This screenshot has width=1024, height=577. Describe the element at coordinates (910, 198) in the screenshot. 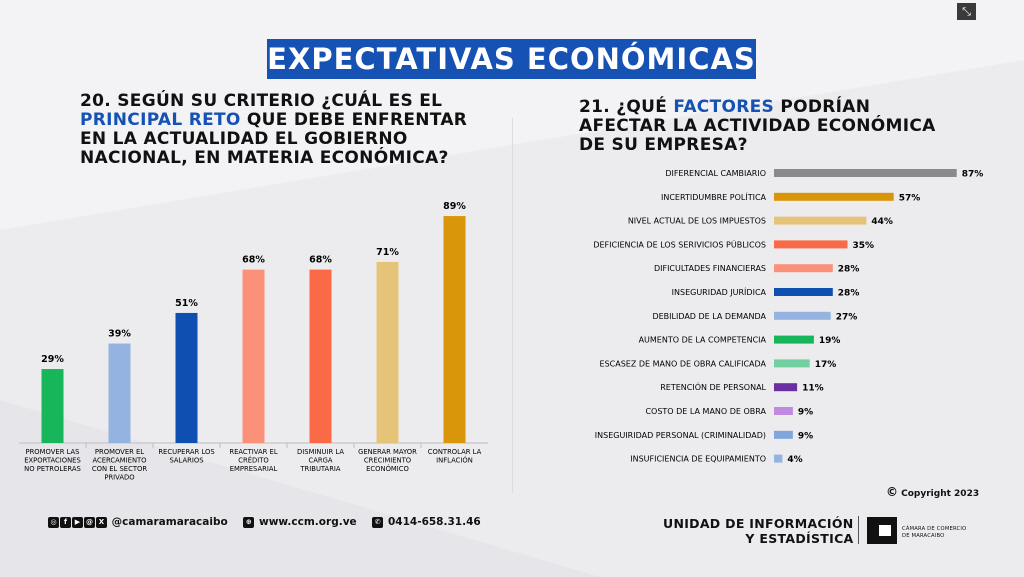

I see `data-label: 57%` at that location.